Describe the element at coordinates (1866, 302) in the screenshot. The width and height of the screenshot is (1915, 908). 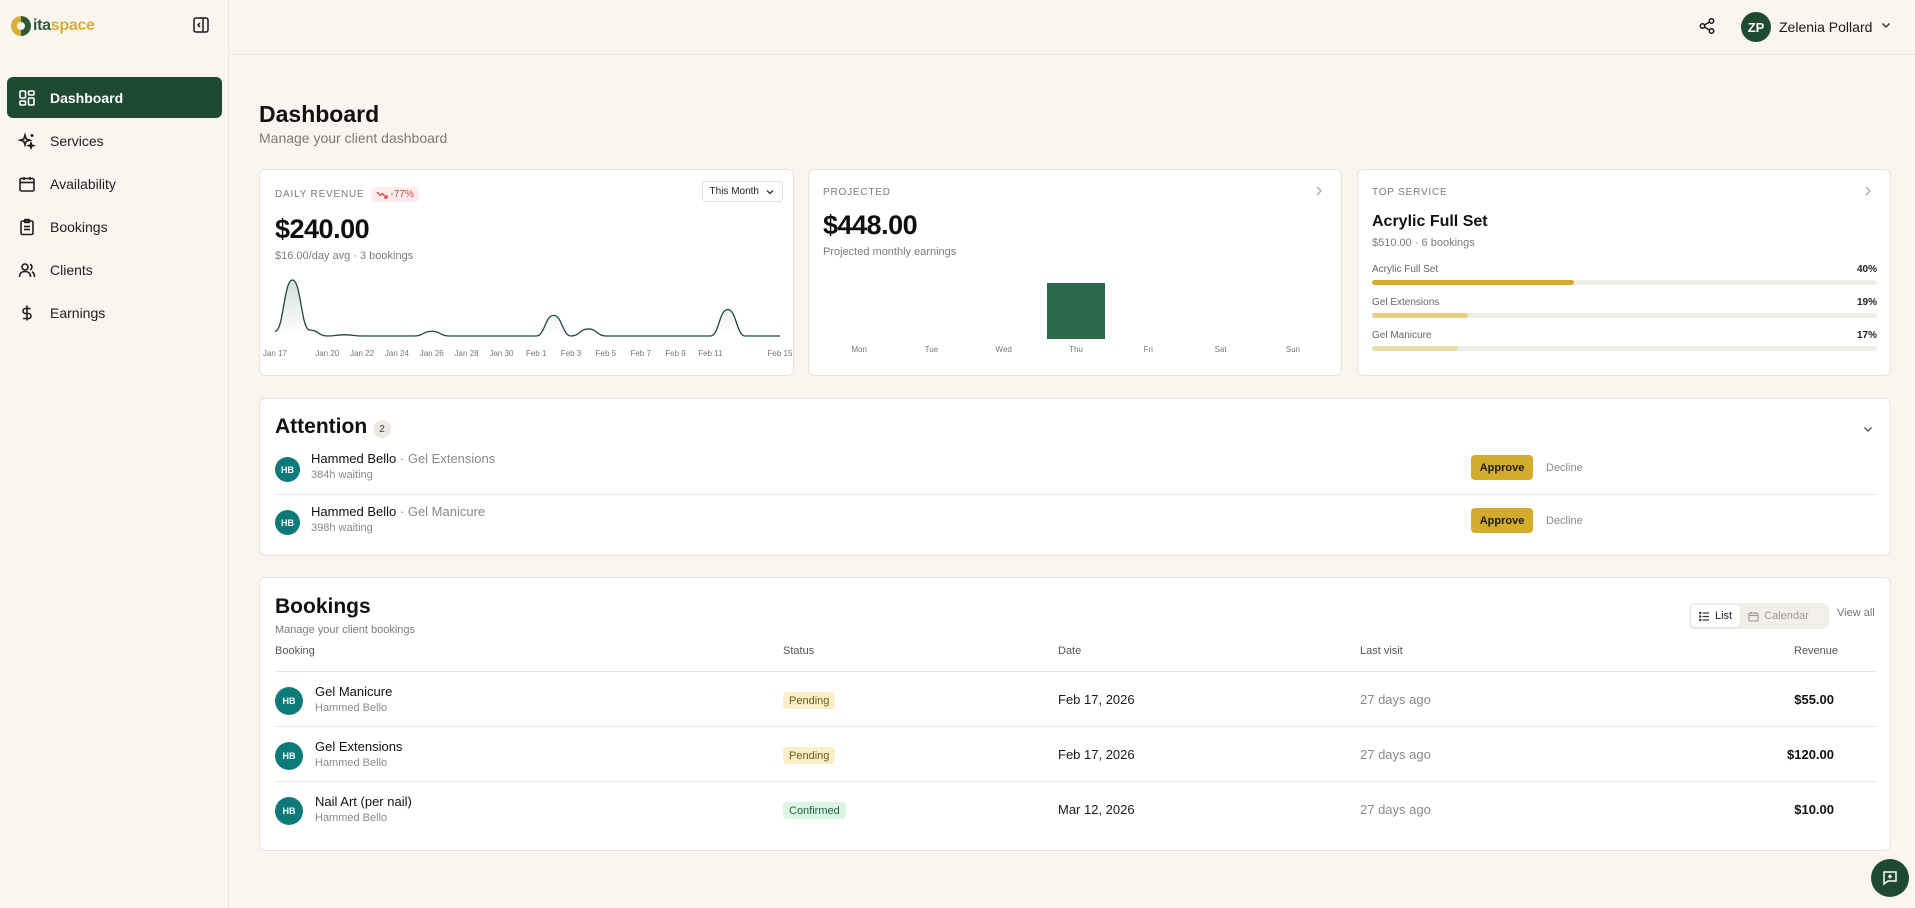
I see `service-share-pct: 19%` at that location.